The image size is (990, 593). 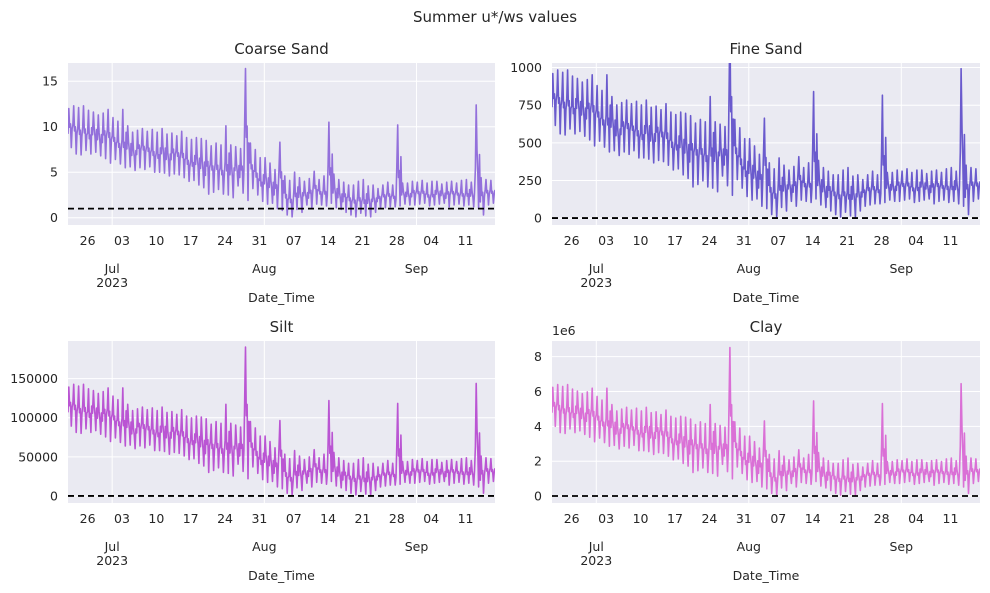 I want to click on y-tick-label: 1000, so click(x=526, y=67).